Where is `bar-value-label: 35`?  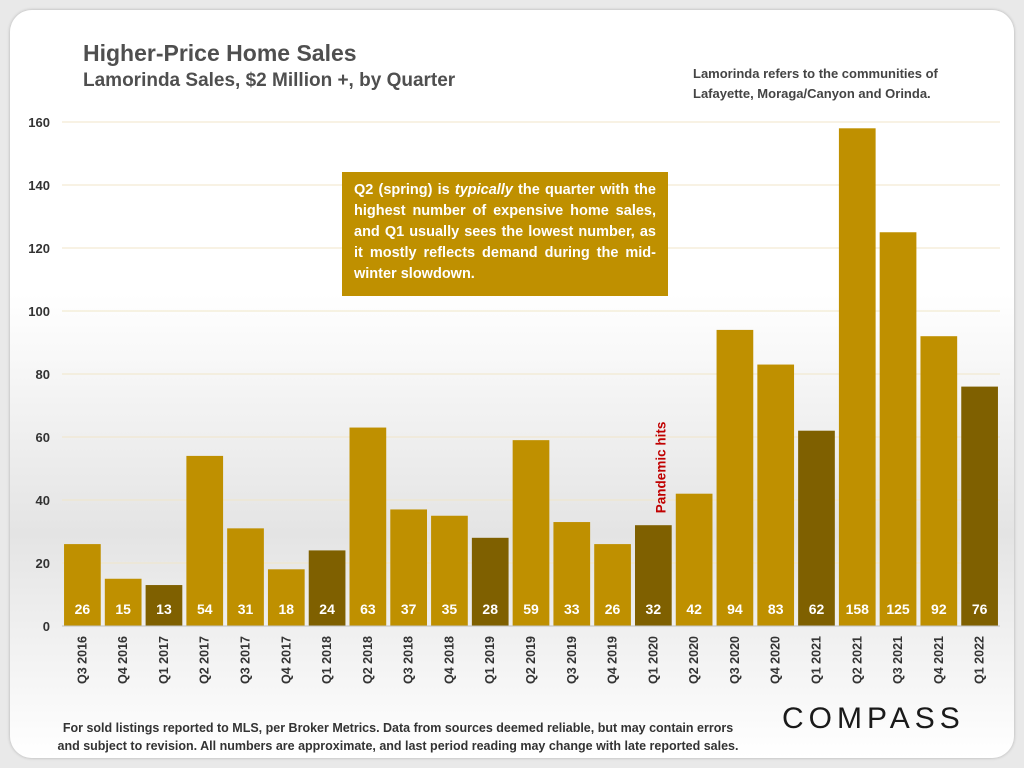
bar-value-label: 35 is located at coordinates (450, 609).